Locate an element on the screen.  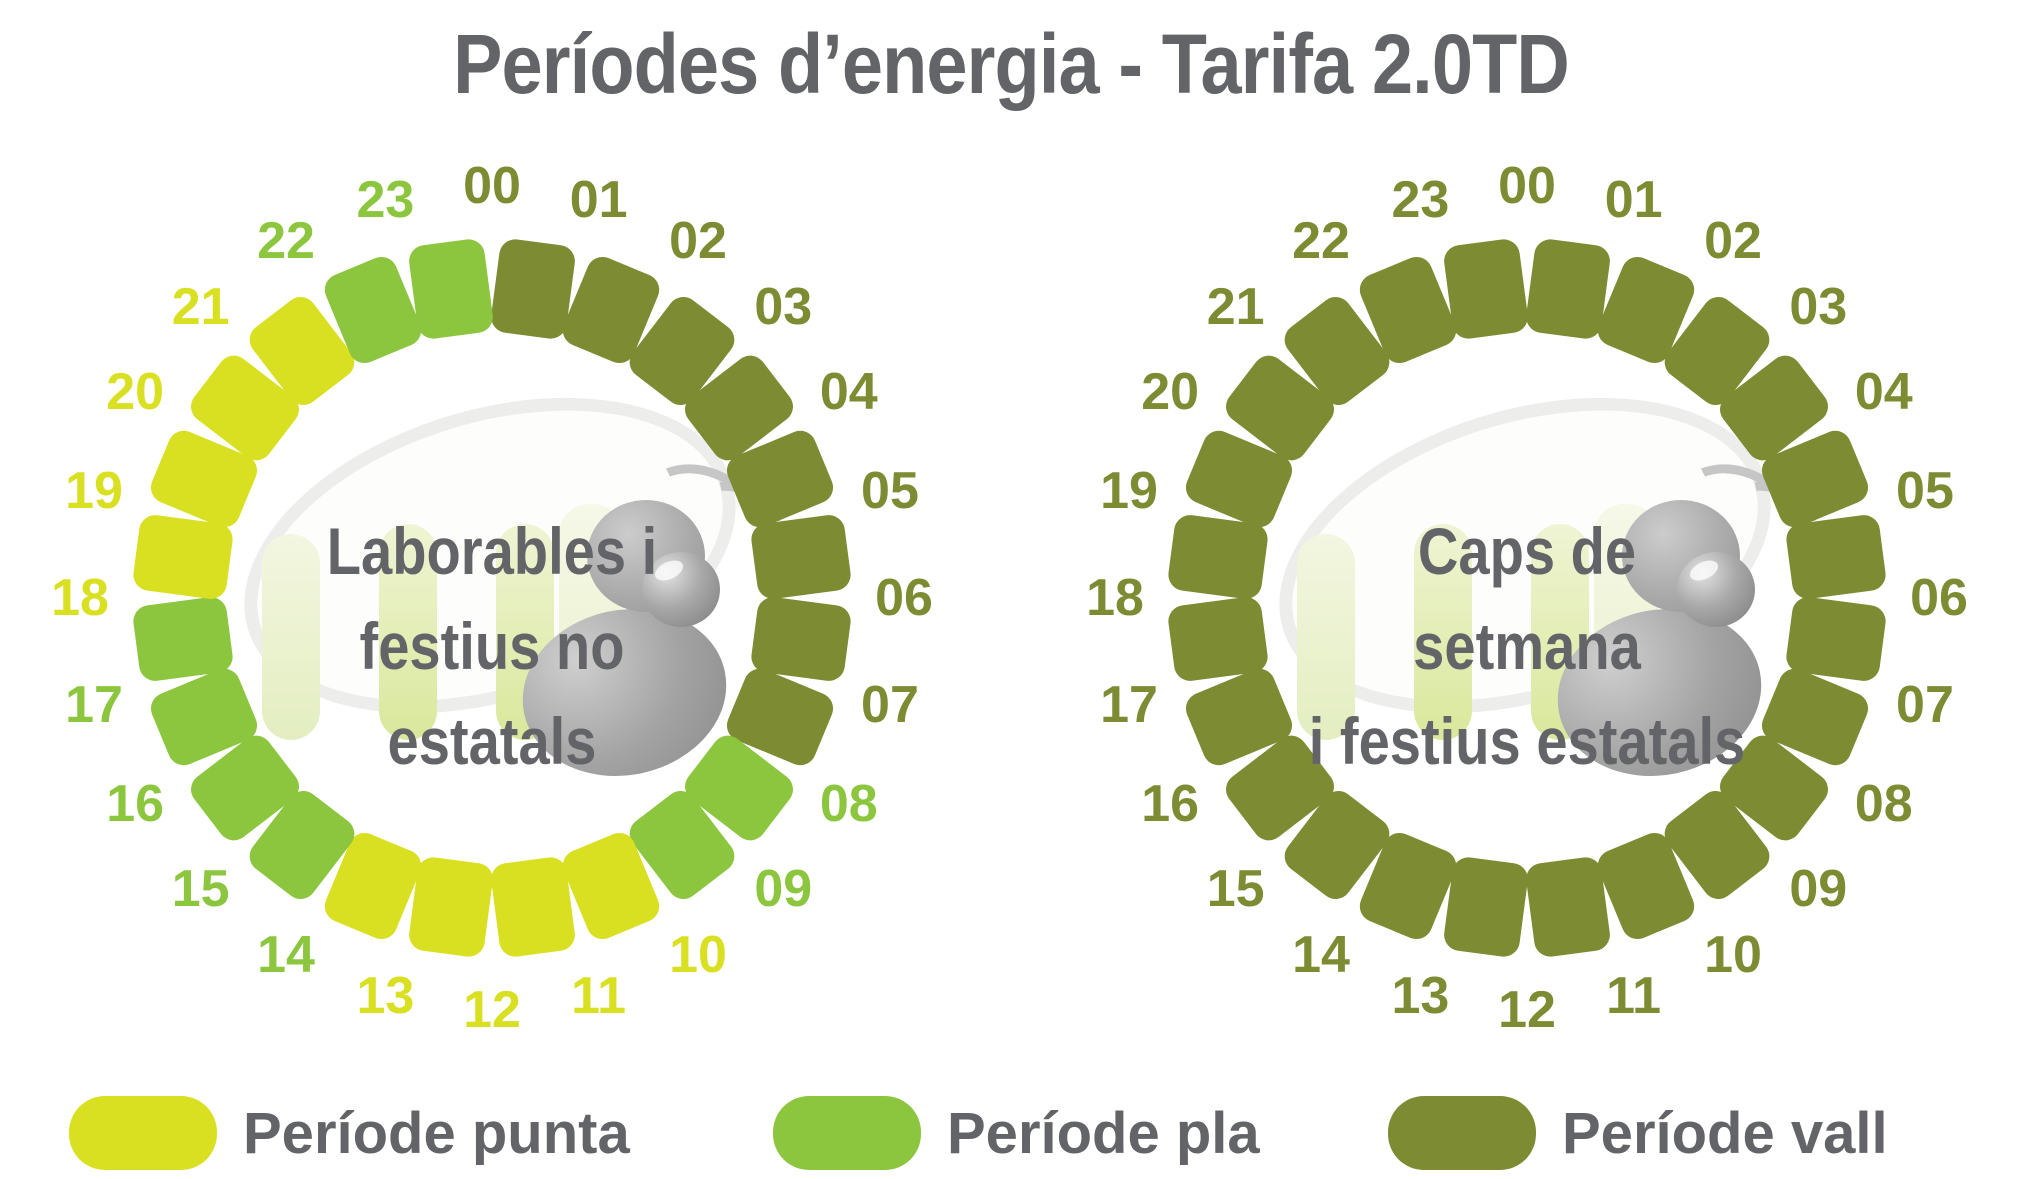
caption-line: setmana is located at coordinates (1527, 646).